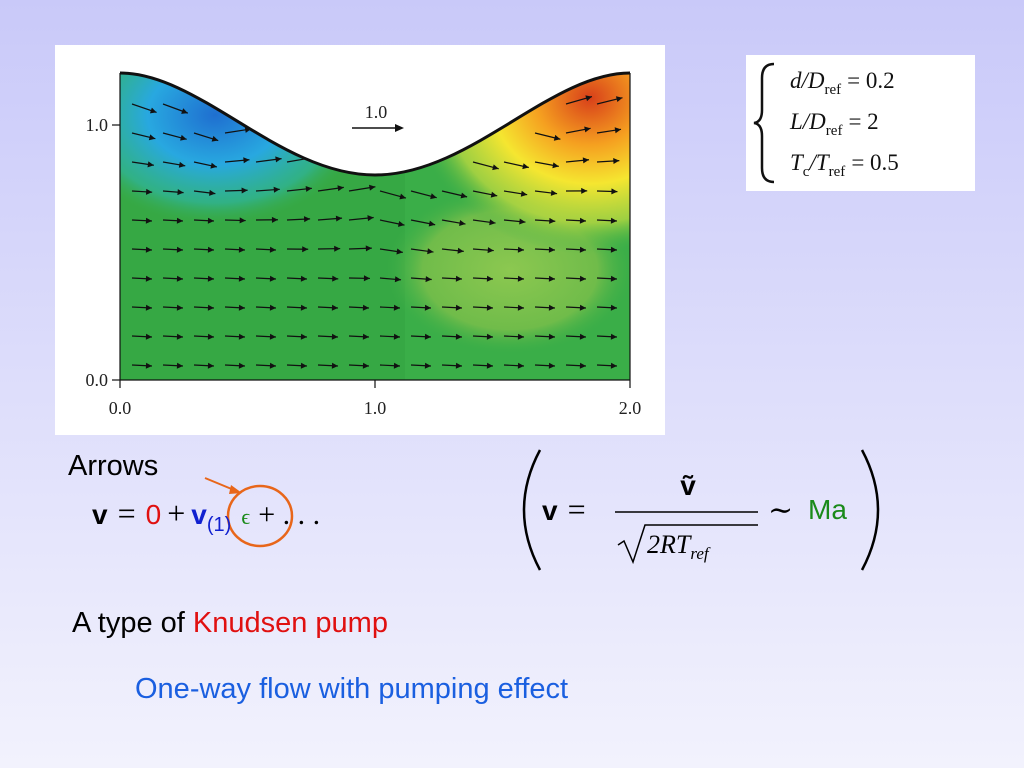  I want to click on parameter: Tc/Tref = 0.5, so click(844, 165).